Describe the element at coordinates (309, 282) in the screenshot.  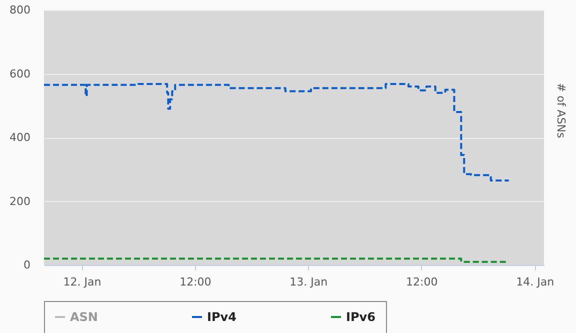
I see `x-tick-label: 13. Jan` at that location.